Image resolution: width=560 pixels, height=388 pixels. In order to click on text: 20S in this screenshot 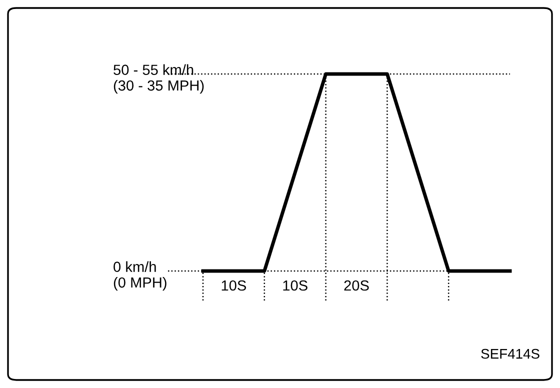, I will do `click(356, 285)`.